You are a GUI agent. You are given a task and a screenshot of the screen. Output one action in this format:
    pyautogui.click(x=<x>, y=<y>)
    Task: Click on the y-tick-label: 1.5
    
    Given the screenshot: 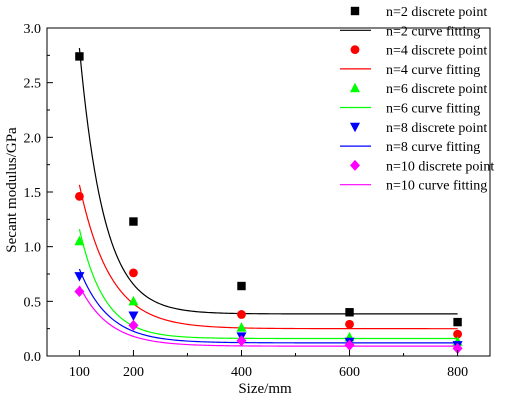 What is the action you would take?
    pyautogui.click(x=33, y=193)
    